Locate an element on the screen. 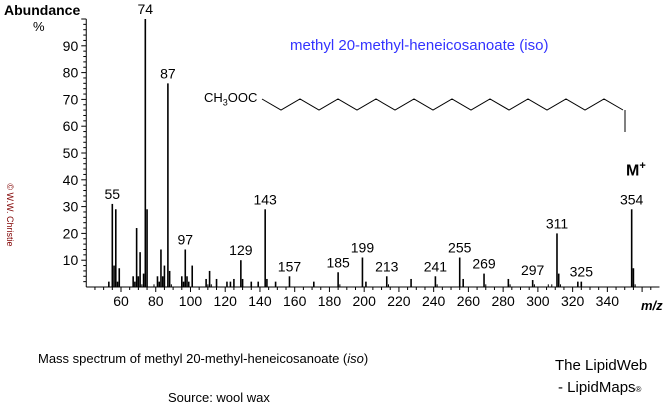  x-tick-label: 320 is located at coordinates (573, 301).